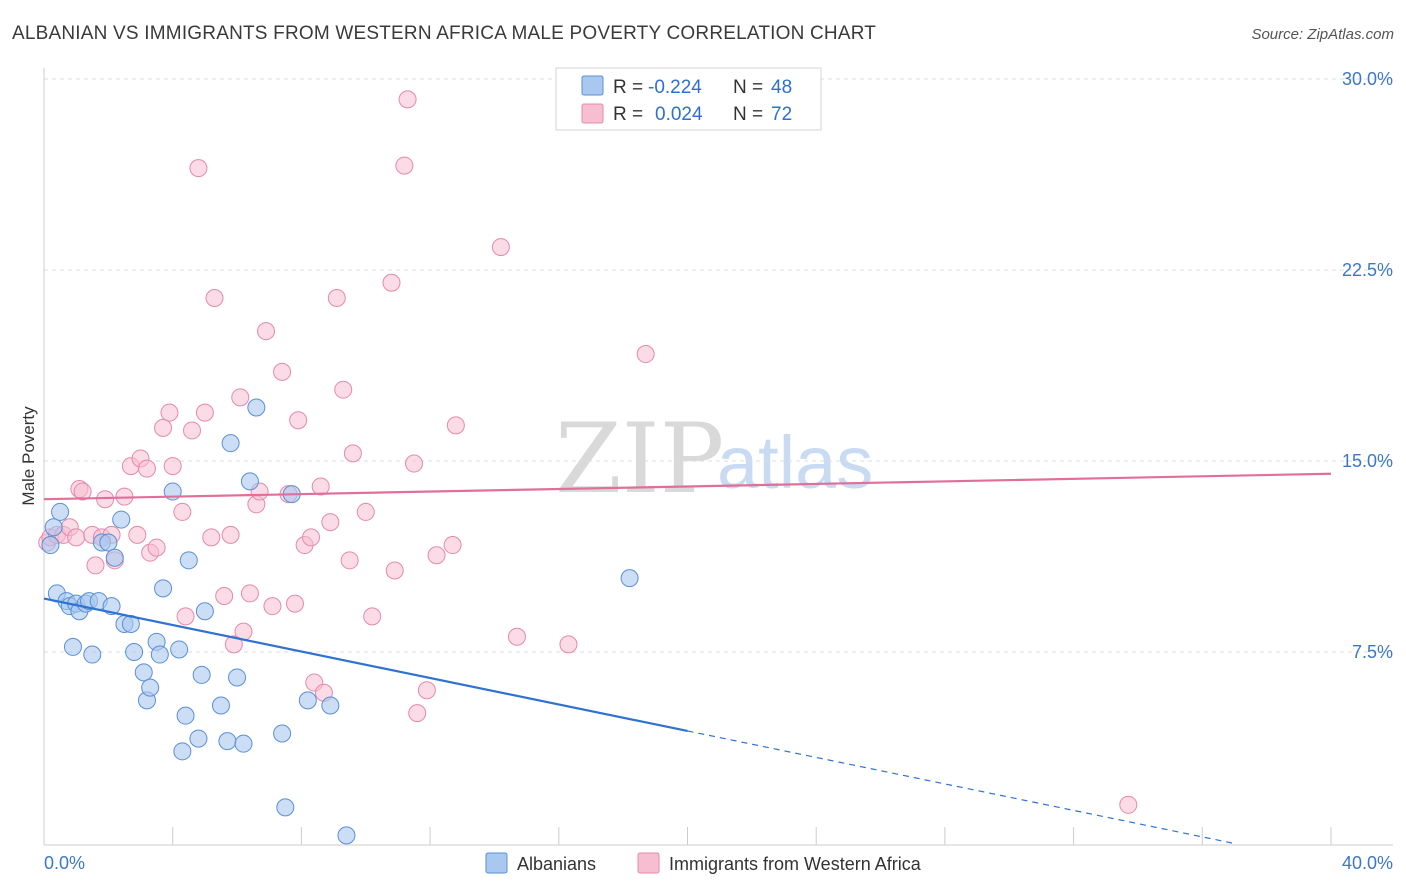 Image resolution: width=1406 pixels, height=892 pixels. What do you see at coordinates (748, 114) in the screenshot?
I see `legend-n-label-western-africa: N =` at bounding box center [748, 114].